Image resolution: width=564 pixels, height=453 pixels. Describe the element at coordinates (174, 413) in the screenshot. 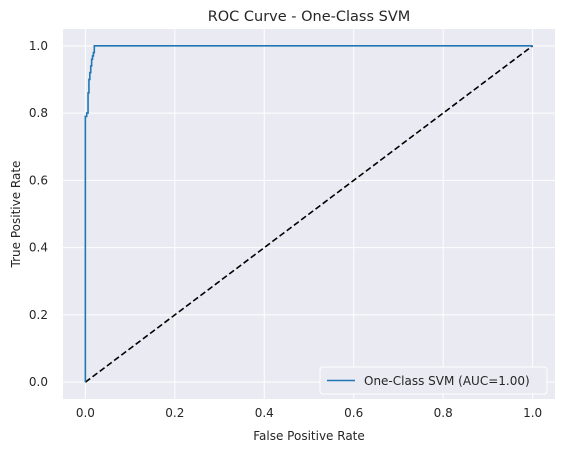

I see `x-tick-label: 0.2` at that location.